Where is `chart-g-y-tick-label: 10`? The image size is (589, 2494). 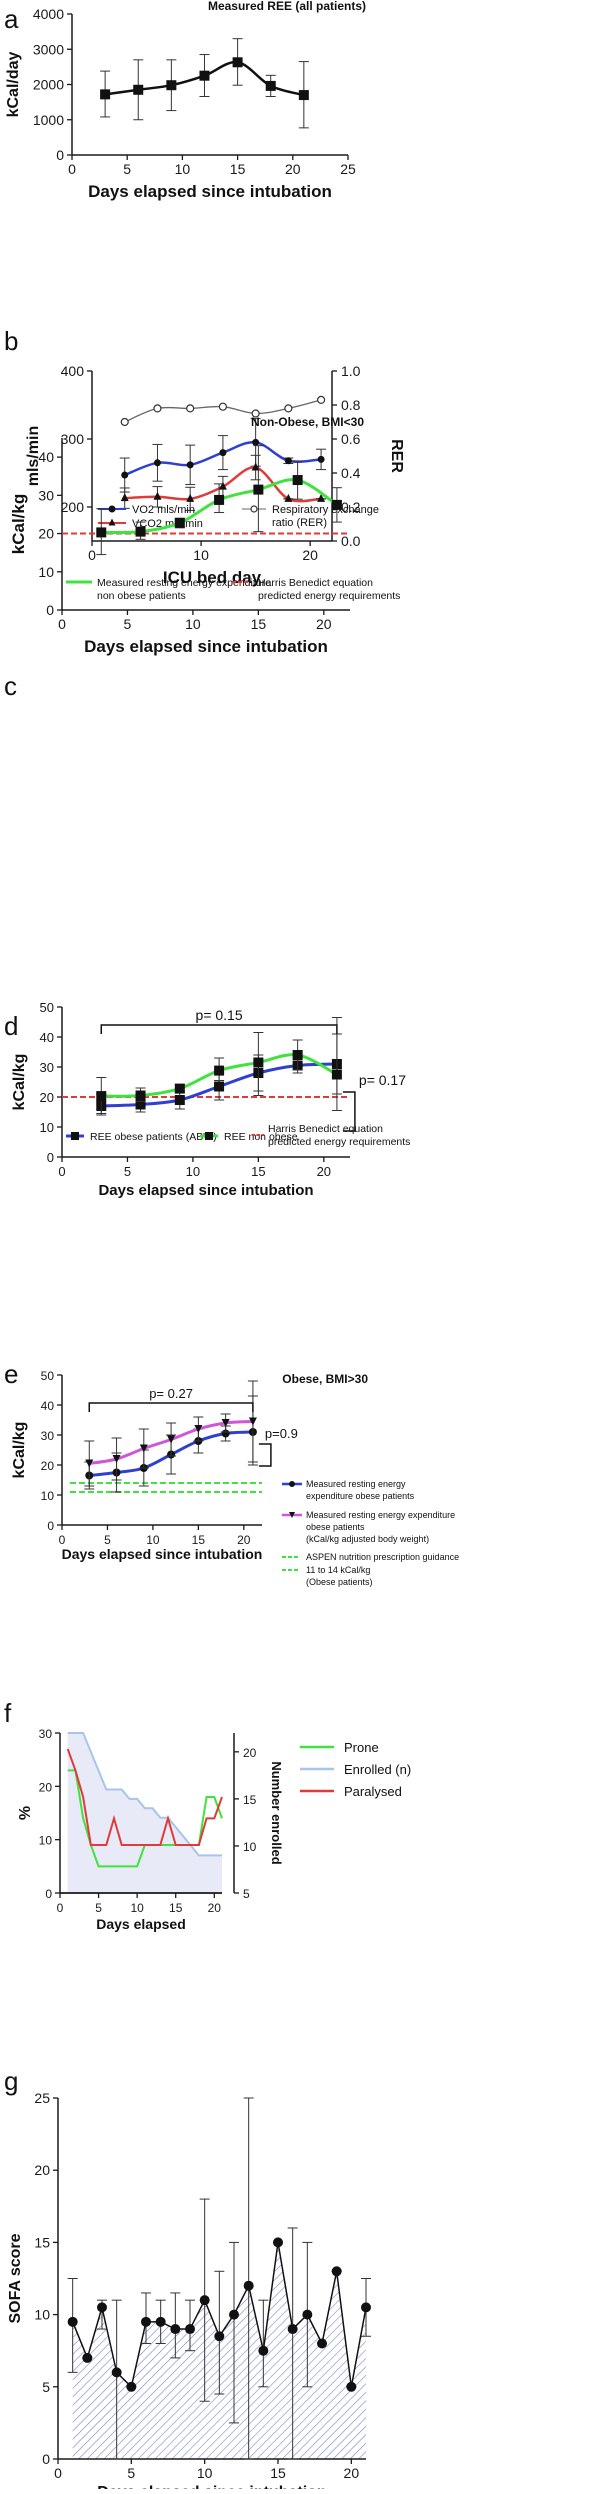 chart-g-y-tick-label: 10 is located at coordinates (42, 2315).